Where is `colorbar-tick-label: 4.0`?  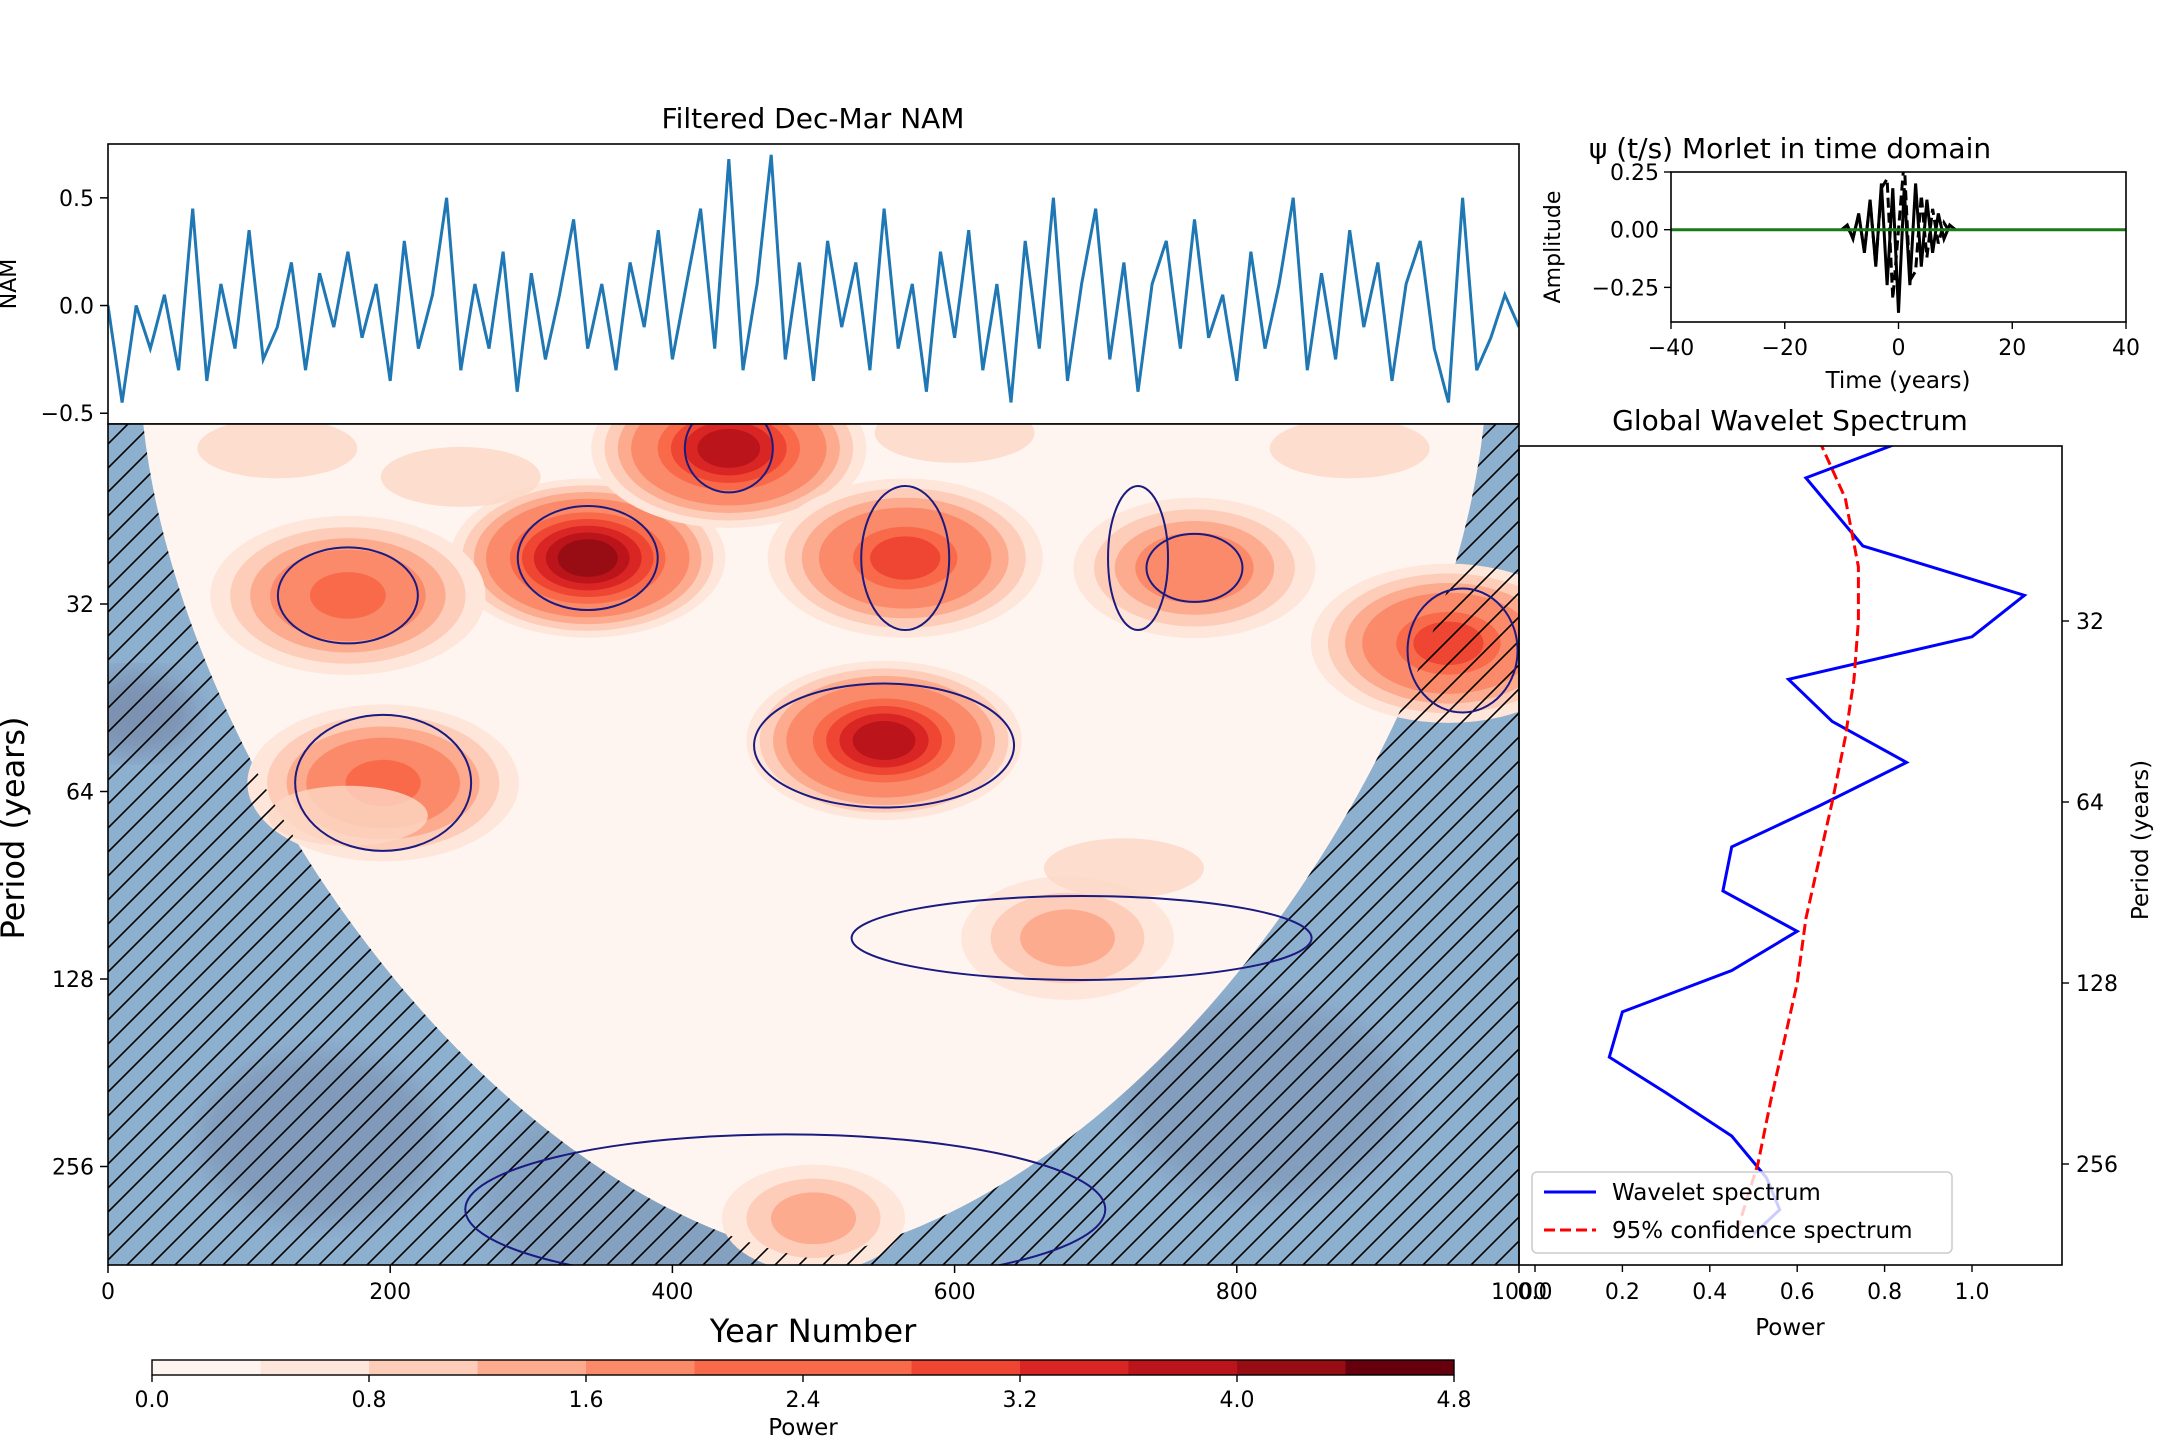 colorbar-tick-label: 4.0 is located at coordinates (1237, 1400).